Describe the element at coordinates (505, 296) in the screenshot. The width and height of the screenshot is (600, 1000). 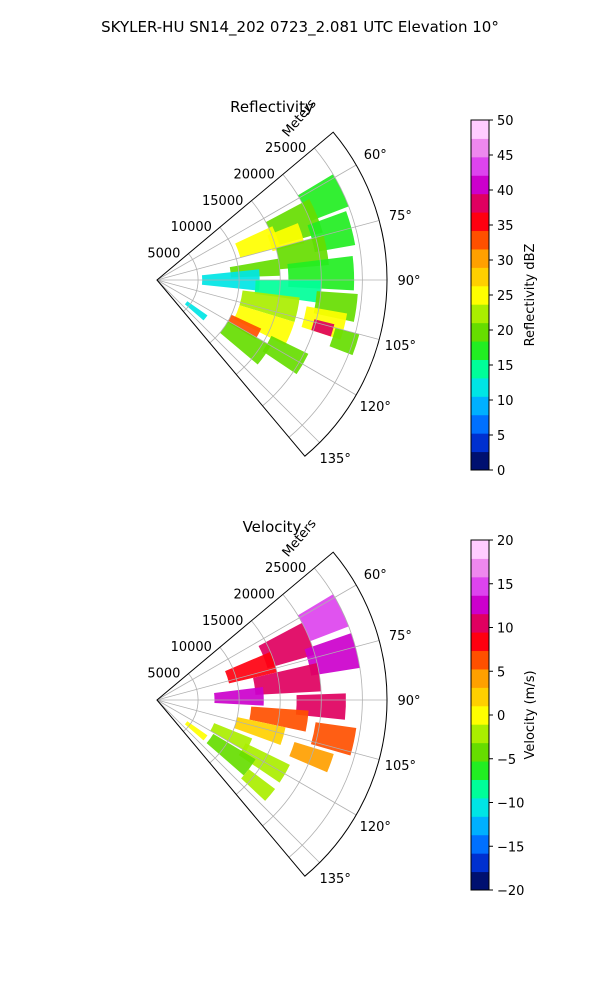
I see `colorbar-tick-label-5: 25` at that location.